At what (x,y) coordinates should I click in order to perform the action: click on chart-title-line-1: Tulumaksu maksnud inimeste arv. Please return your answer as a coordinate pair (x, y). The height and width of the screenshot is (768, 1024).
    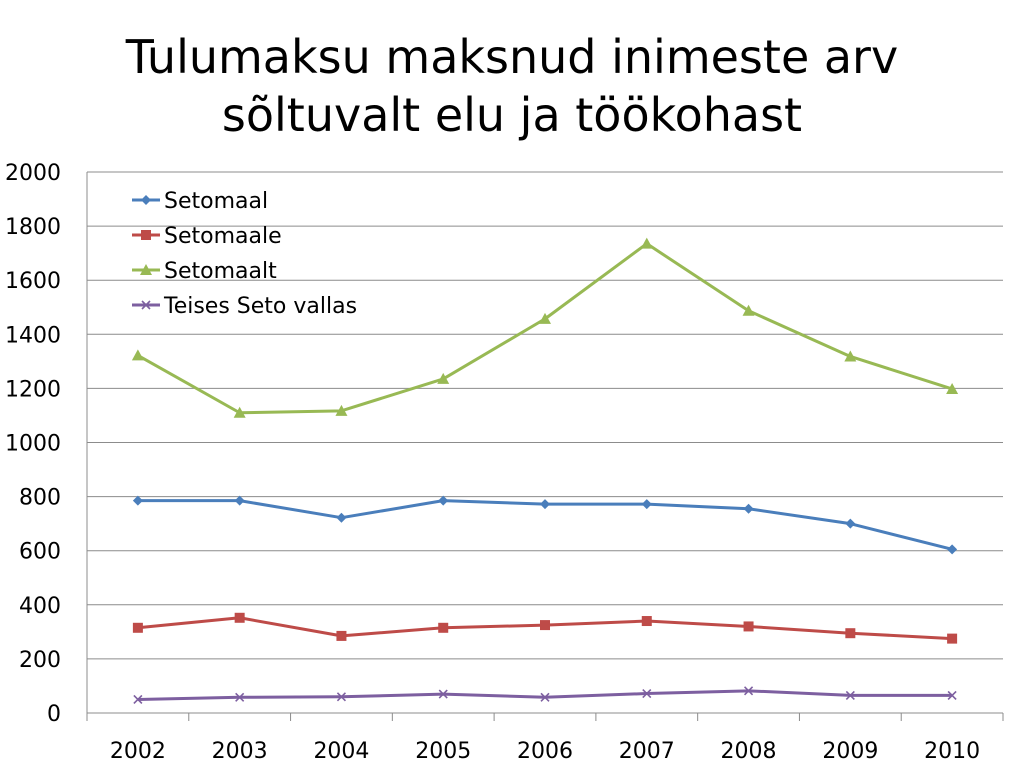
    Looking at the image, I should click on (512, 57).